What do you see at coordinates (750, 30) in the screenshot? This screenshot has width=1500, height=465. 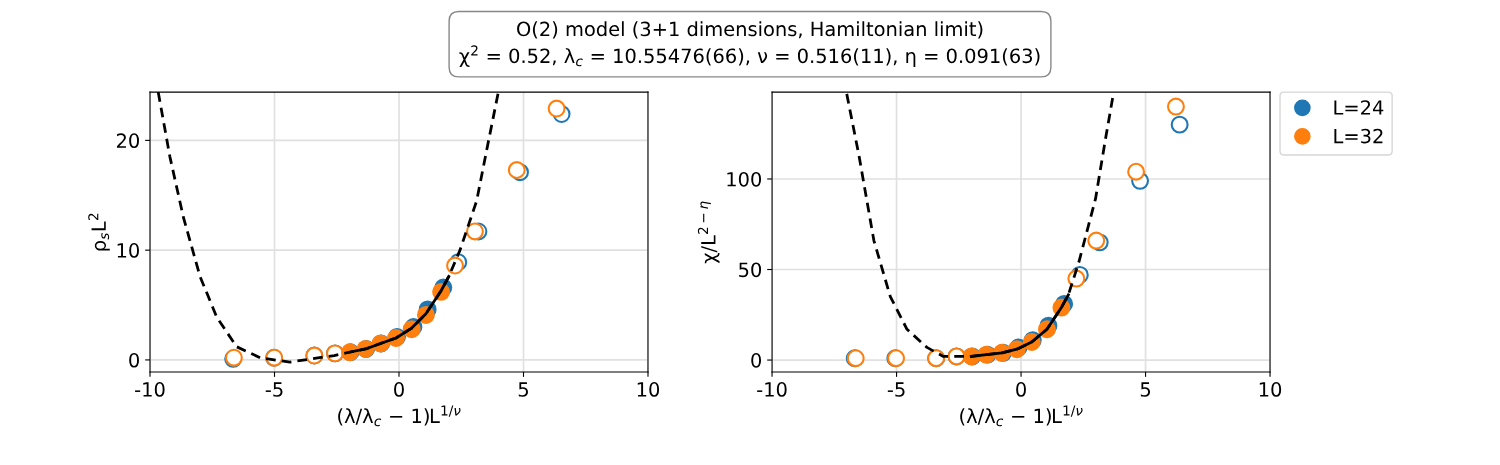 I see `text: O(2) model (3+1 dimensions, Hamiltonian limit)` at bounding box center [750, 30].